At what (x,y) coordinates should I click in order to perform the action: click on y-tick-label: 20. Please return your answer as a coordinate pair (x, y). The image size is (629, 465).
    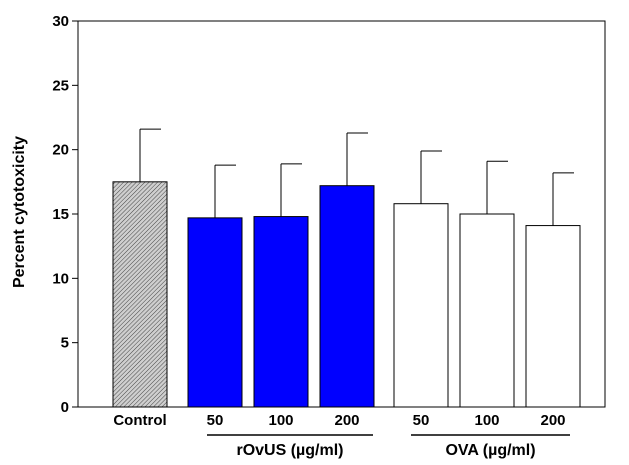
    Looking at the image, I should click on (60, 150).